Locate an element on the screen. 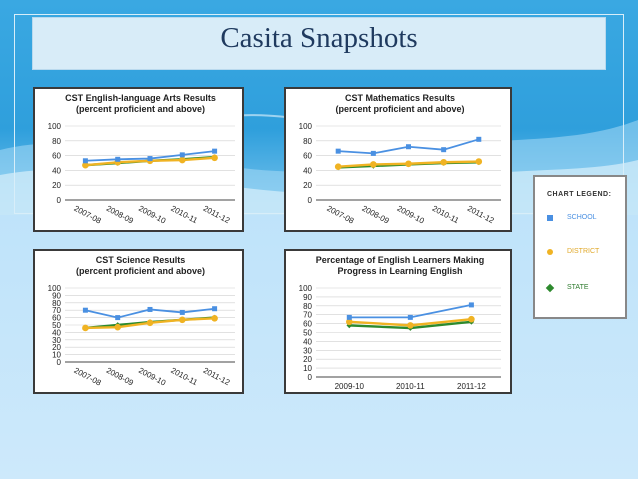 This screenshot has height=479, width=638. y-tick-label: 70 is located at coordinates (56, 310).